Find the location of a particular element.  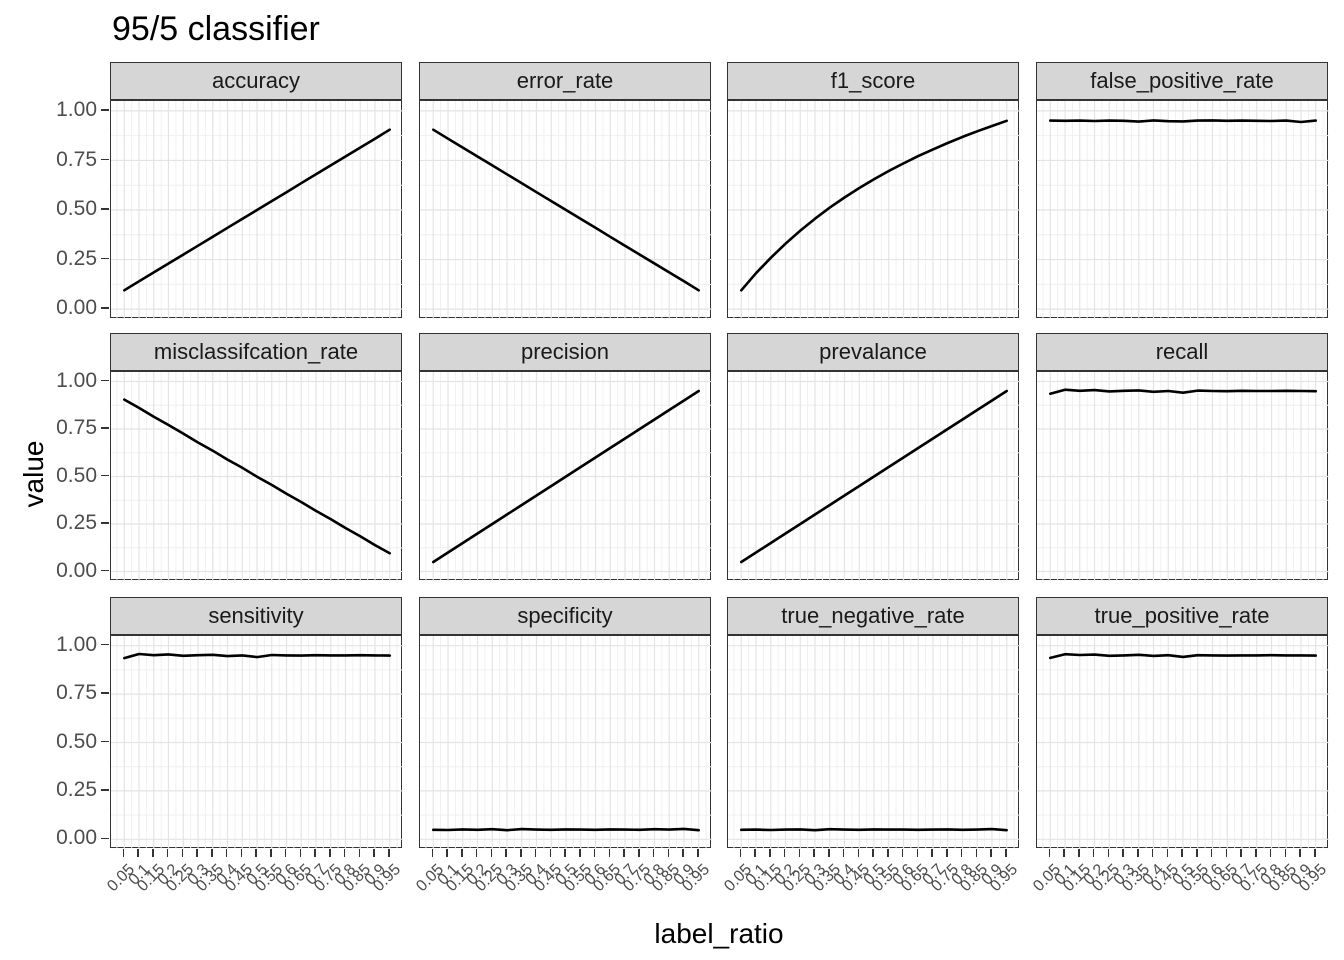

facet-strip-accuracy: accuracy is located at coordinates (256, 81).